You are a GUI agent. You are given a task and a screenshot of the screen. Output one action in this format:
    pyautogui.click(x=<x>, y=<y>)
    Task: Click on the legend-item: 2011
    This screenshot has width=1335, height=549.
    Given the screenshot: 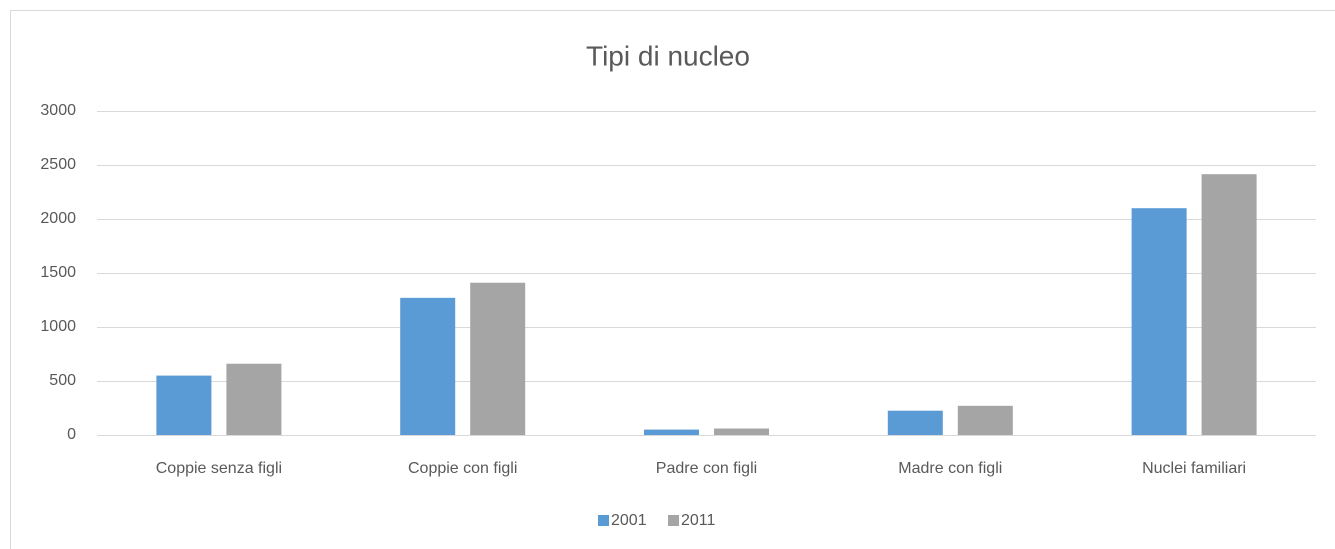 What is the action you would take?
    pyautogui.click(x=692, y=520)
    